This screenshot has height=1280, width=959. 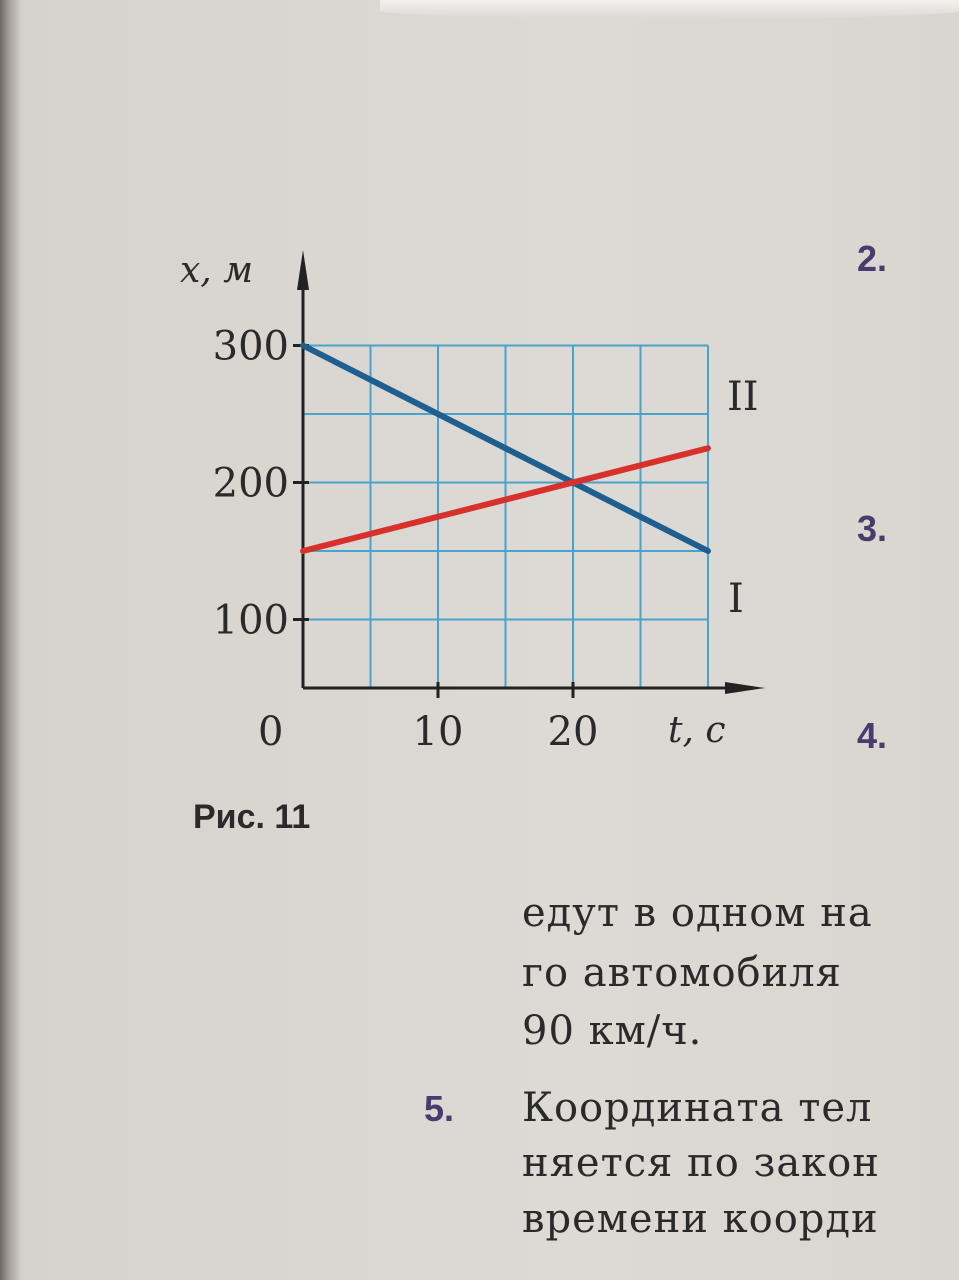 I want to click on text-line: Координата тел, so click(x=697, y=1108).